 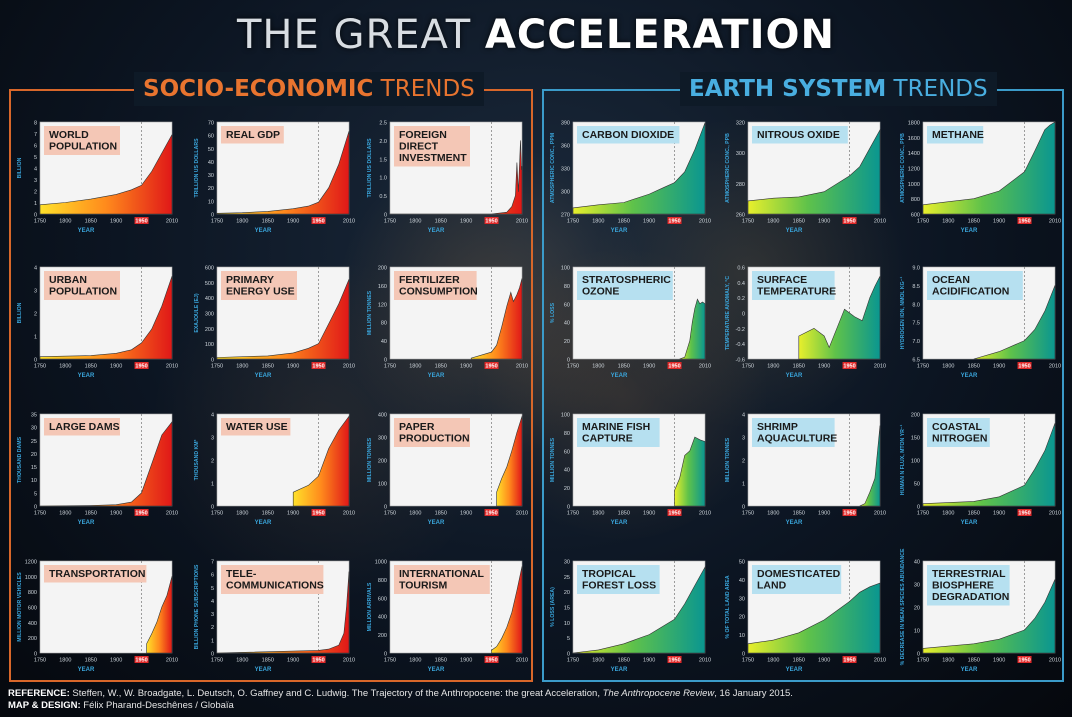 What do you see at coordinates (20, 459) in the screenshot?
I see `y-axis-label: THOUSAND DAMS` at bounding box center [20, 459].